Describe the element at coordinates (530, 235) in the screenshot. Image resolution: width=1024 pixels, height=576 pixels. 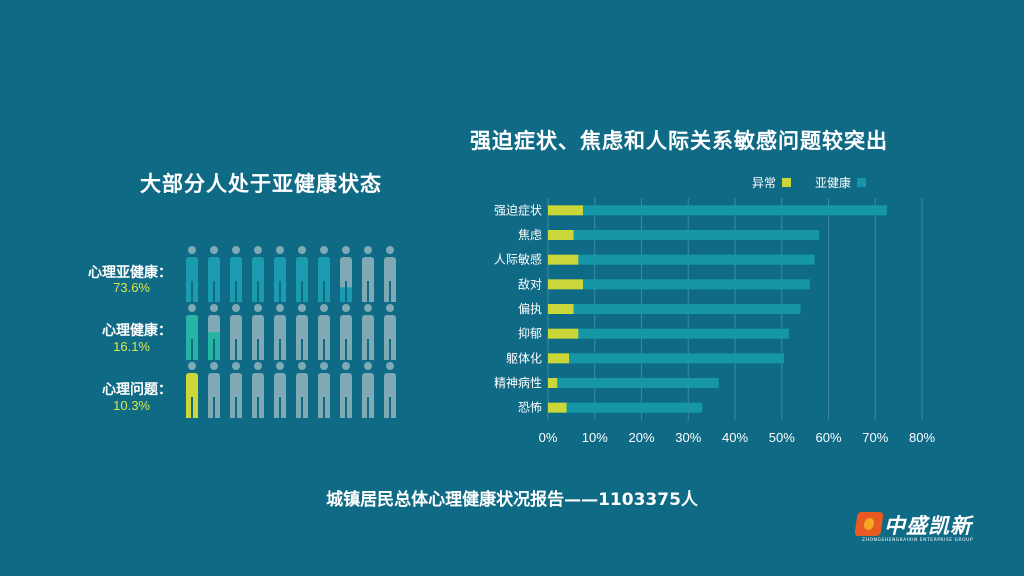
I see `category-label: 焦虑` at that location.